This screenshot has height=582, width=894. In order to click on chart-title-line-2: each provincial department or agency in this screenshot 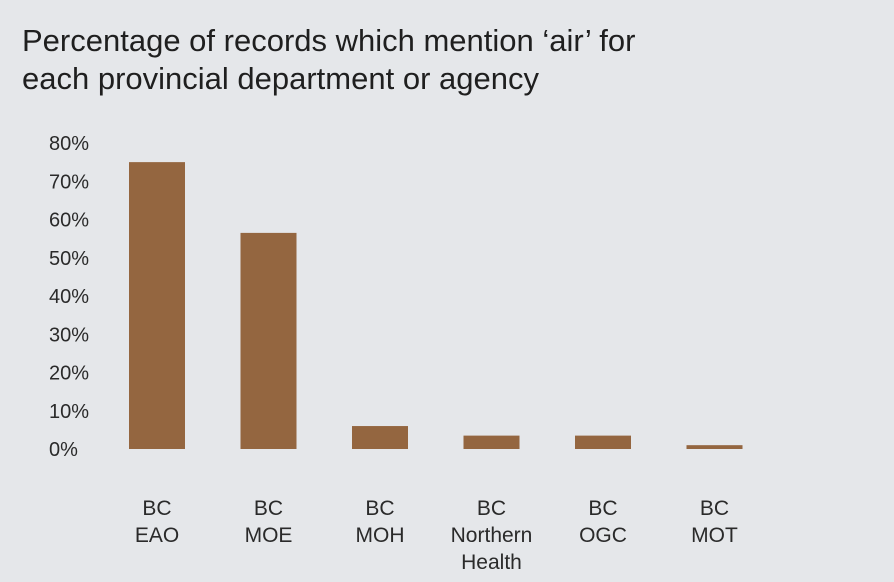, I will do `click(280, 78)`.